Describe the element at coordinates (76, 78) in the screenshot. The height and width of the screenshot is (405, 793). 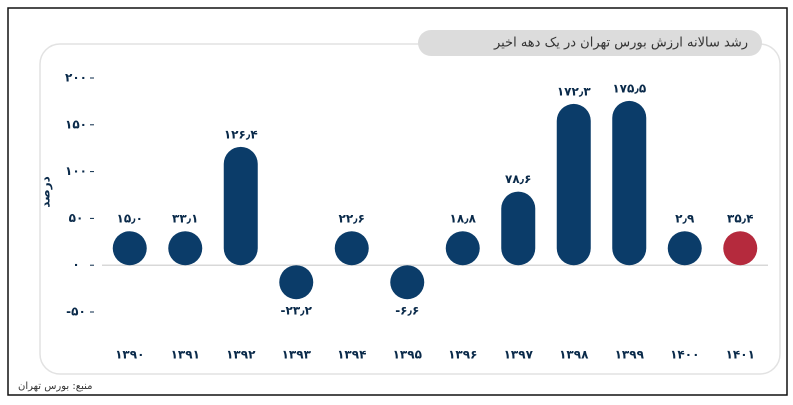
I see `y-tick-label: ۲۰۰` at that location.